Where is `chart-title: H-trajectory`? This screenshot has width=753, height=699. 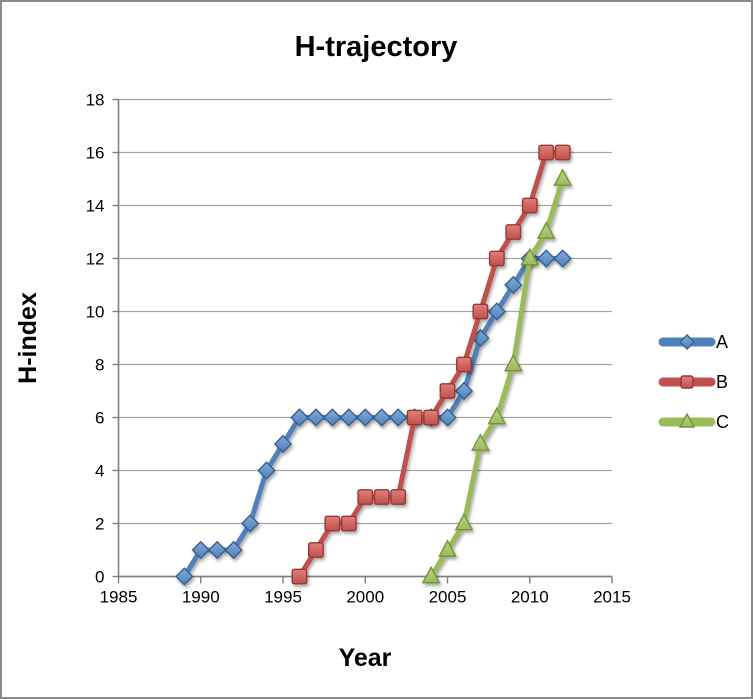 chart-title: H-trajectory is located at coordinates (376, 47).